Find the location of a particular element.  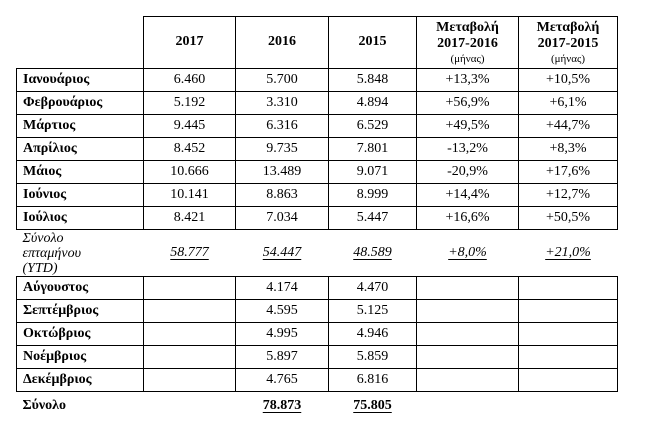

value-cell: +16,6% is located at coordinates (467, 218).